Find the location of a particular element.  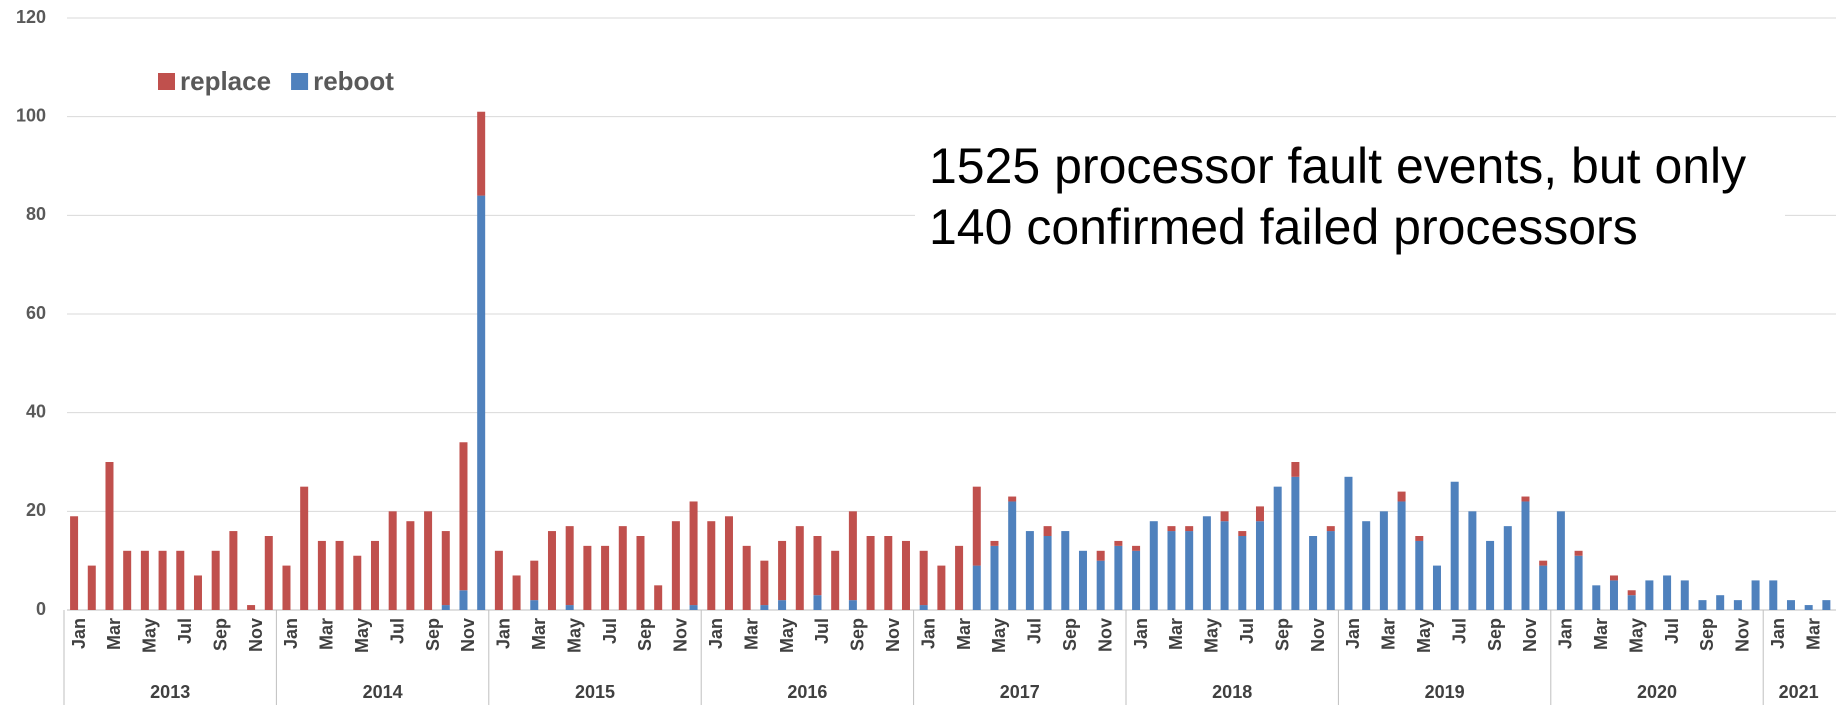

y-tick-label: 40 is located at coordinates (36, 411).